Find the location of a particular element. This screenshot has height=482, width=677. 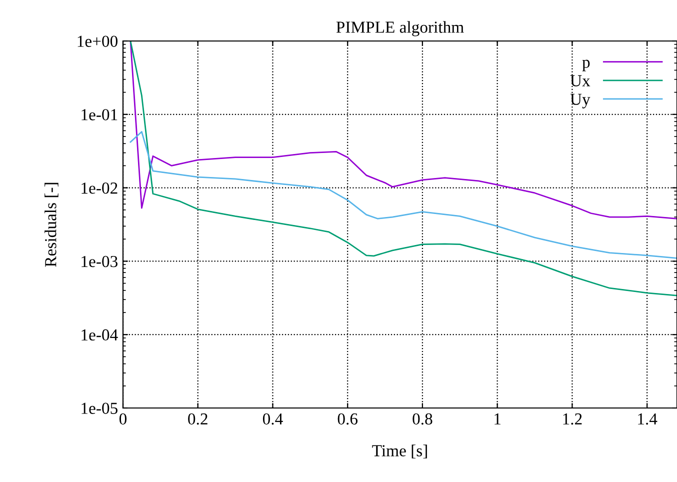

legend-label: p is located at coordinates (586, 66).